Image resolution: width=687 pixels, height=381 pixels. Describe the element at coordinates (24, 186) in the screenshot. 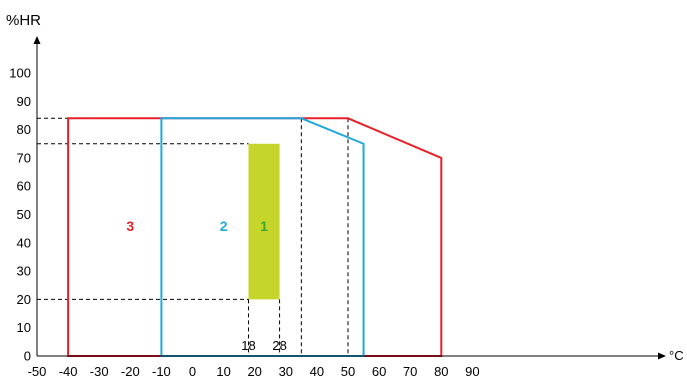

I see `y-tick-label: 60` at that location.